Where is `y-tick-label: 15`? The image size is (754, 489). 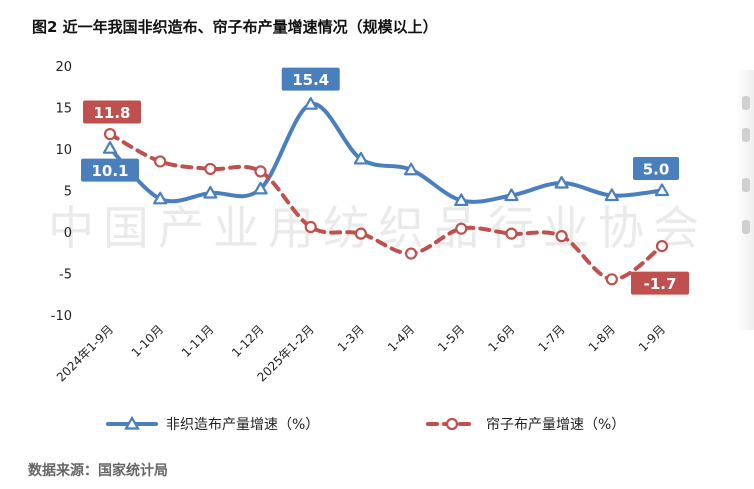 y-tick-label: 15 is located at coordinates (63, 109).